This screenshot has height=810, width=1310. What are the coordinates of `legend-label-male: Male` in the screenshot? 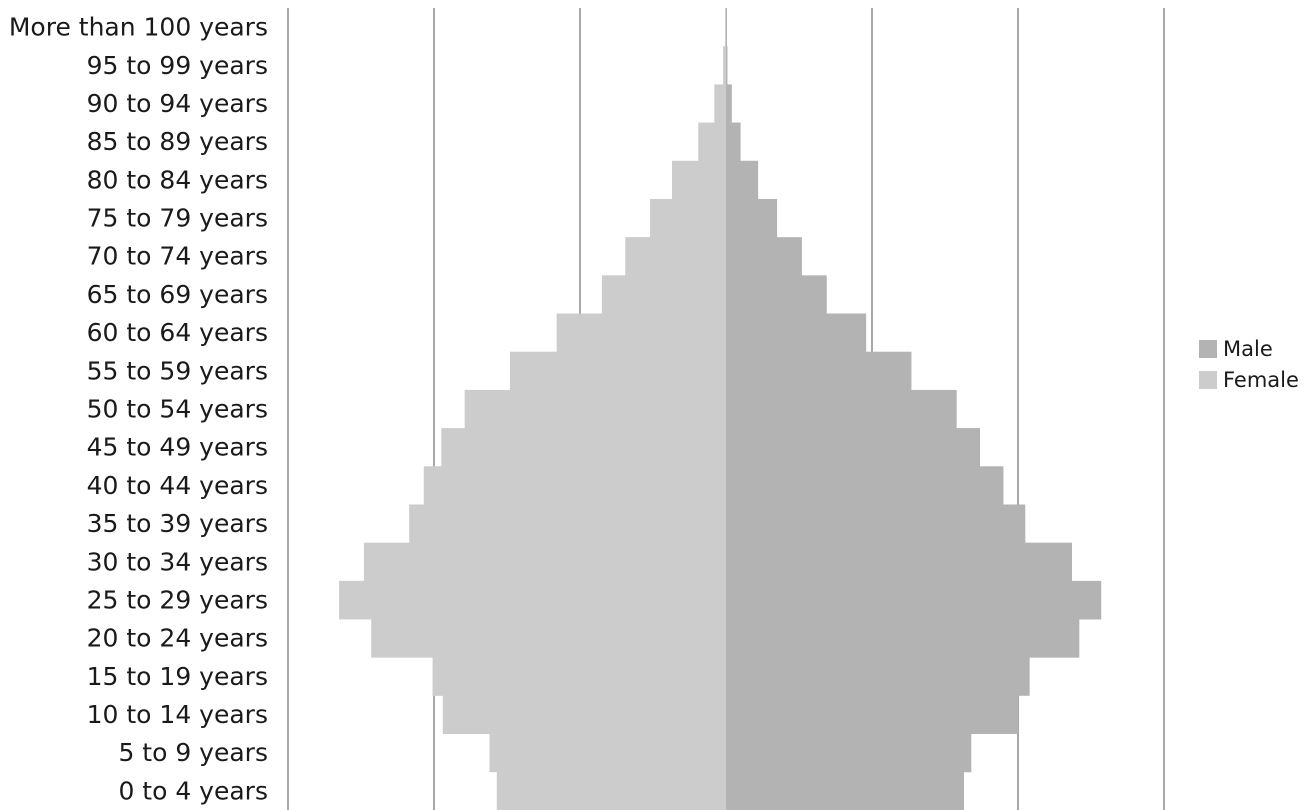 It's located at (1248, 349).